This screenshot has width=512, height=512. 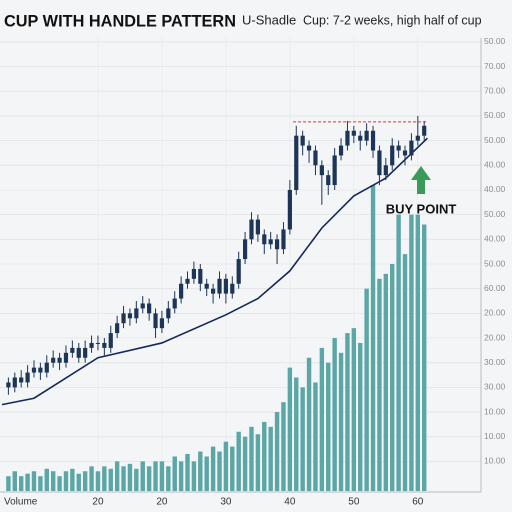 What do you see at coordinates (269, 19) in the screenshot?
I see `chart-subtitle: U-Shadle` at bounding box center [269, 19].